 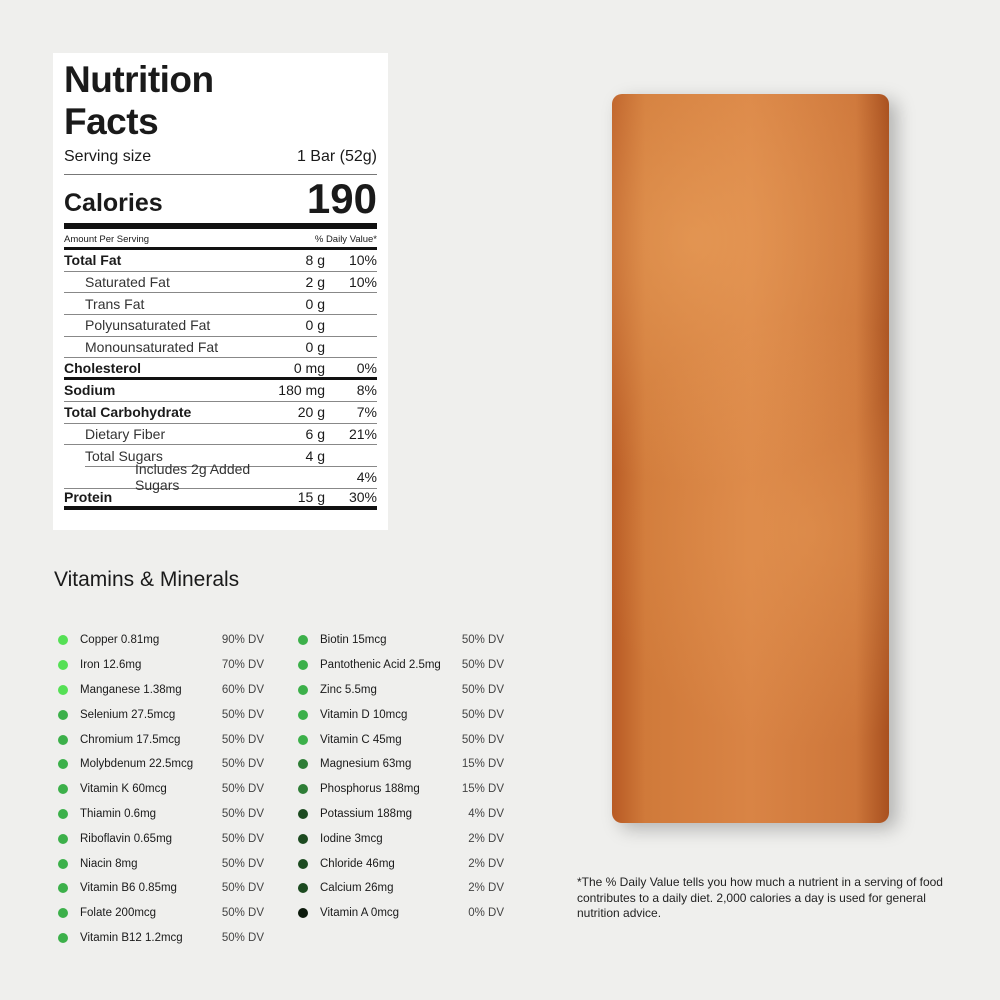 I want to click on vitamin-item: Riboflavin 0.65mg 50% DV, so click(x=159, y=838).